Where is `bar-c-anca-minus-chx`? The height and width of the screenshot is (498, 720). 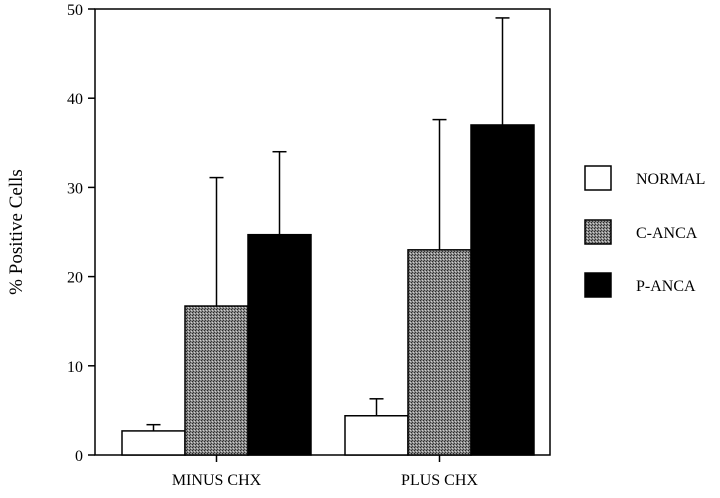 bar-c-anca-minus-chx is located at coordinates (216, 380).